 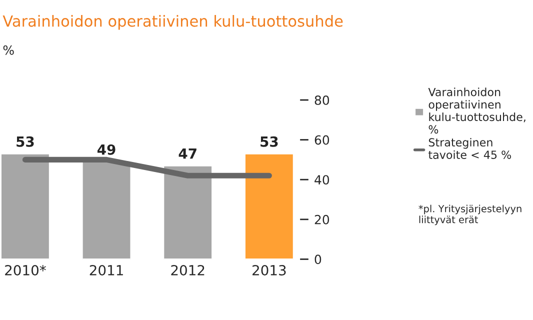 What do you see at coordinates (470, 215) in the screenshot?
I see `text: *pl. Yritysjärjestelyyn liittyvät erät` at bounding box center [470, 215].